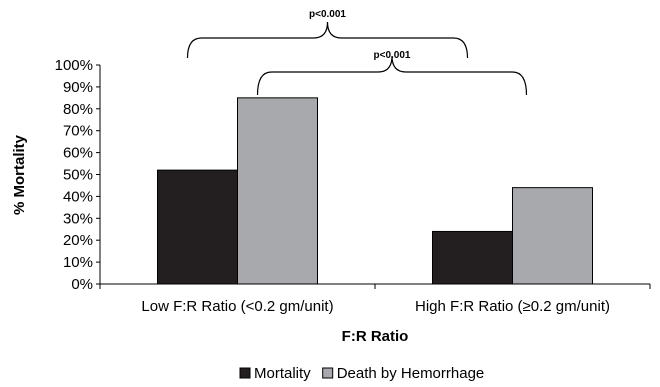 The height and width of the screenshot is (387, 660). What do you see at coordinates (74, 65) in the screenshot?
I see `y-tick-label: 100%` at bounding box center [74, 65].